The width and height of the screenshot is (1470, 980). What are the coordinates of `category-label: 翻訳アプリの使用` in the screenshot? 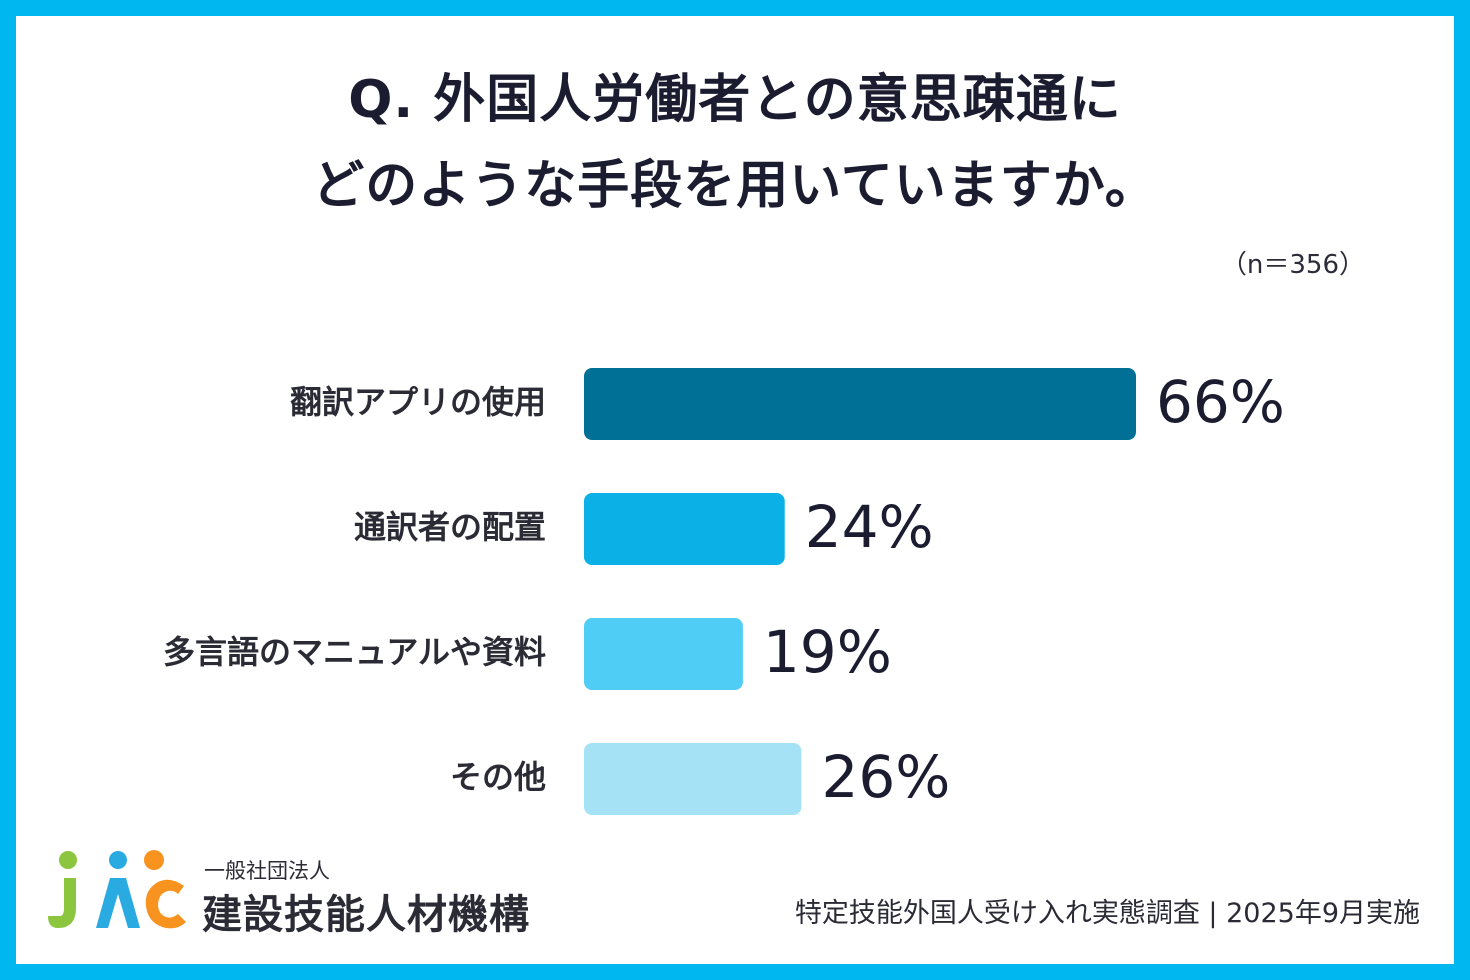 It's located at (418, 402).